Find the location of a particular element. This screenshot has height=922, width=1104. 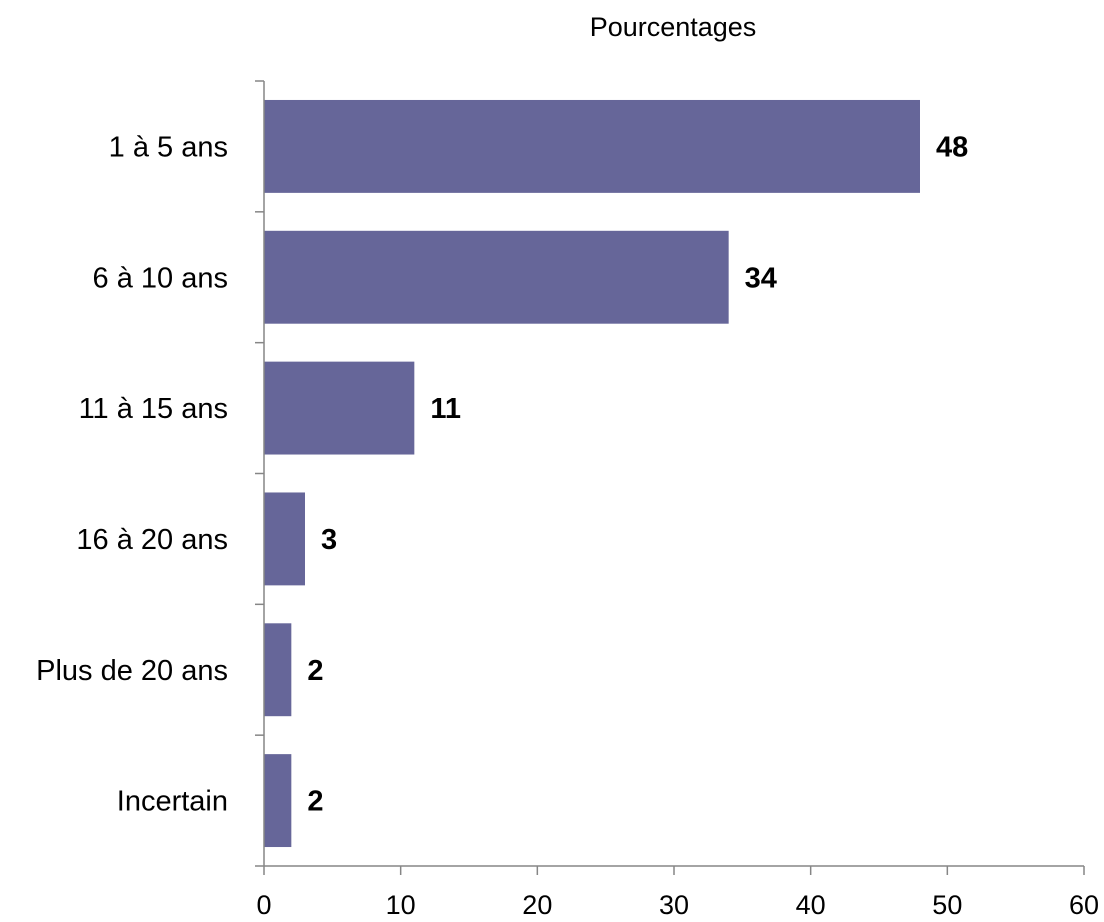

data-label-3: 3 is located at coordinates (329, 540).